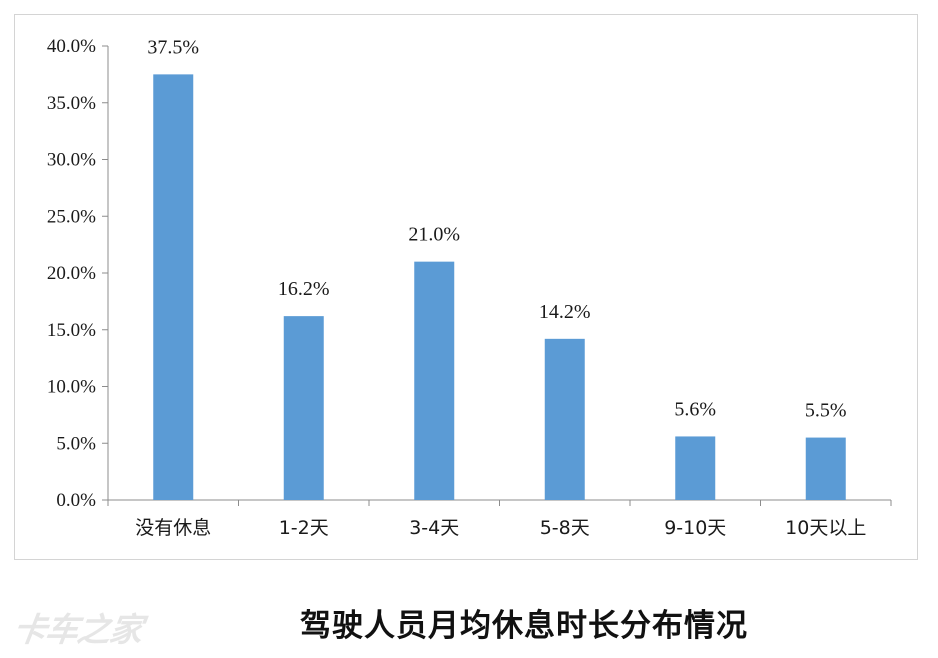 The image size is (938, 658). What do you see at coordinates (71, 387) in the screenshot?
I see `y-tick-label: 10.0%` at bounding box center [71, 387].